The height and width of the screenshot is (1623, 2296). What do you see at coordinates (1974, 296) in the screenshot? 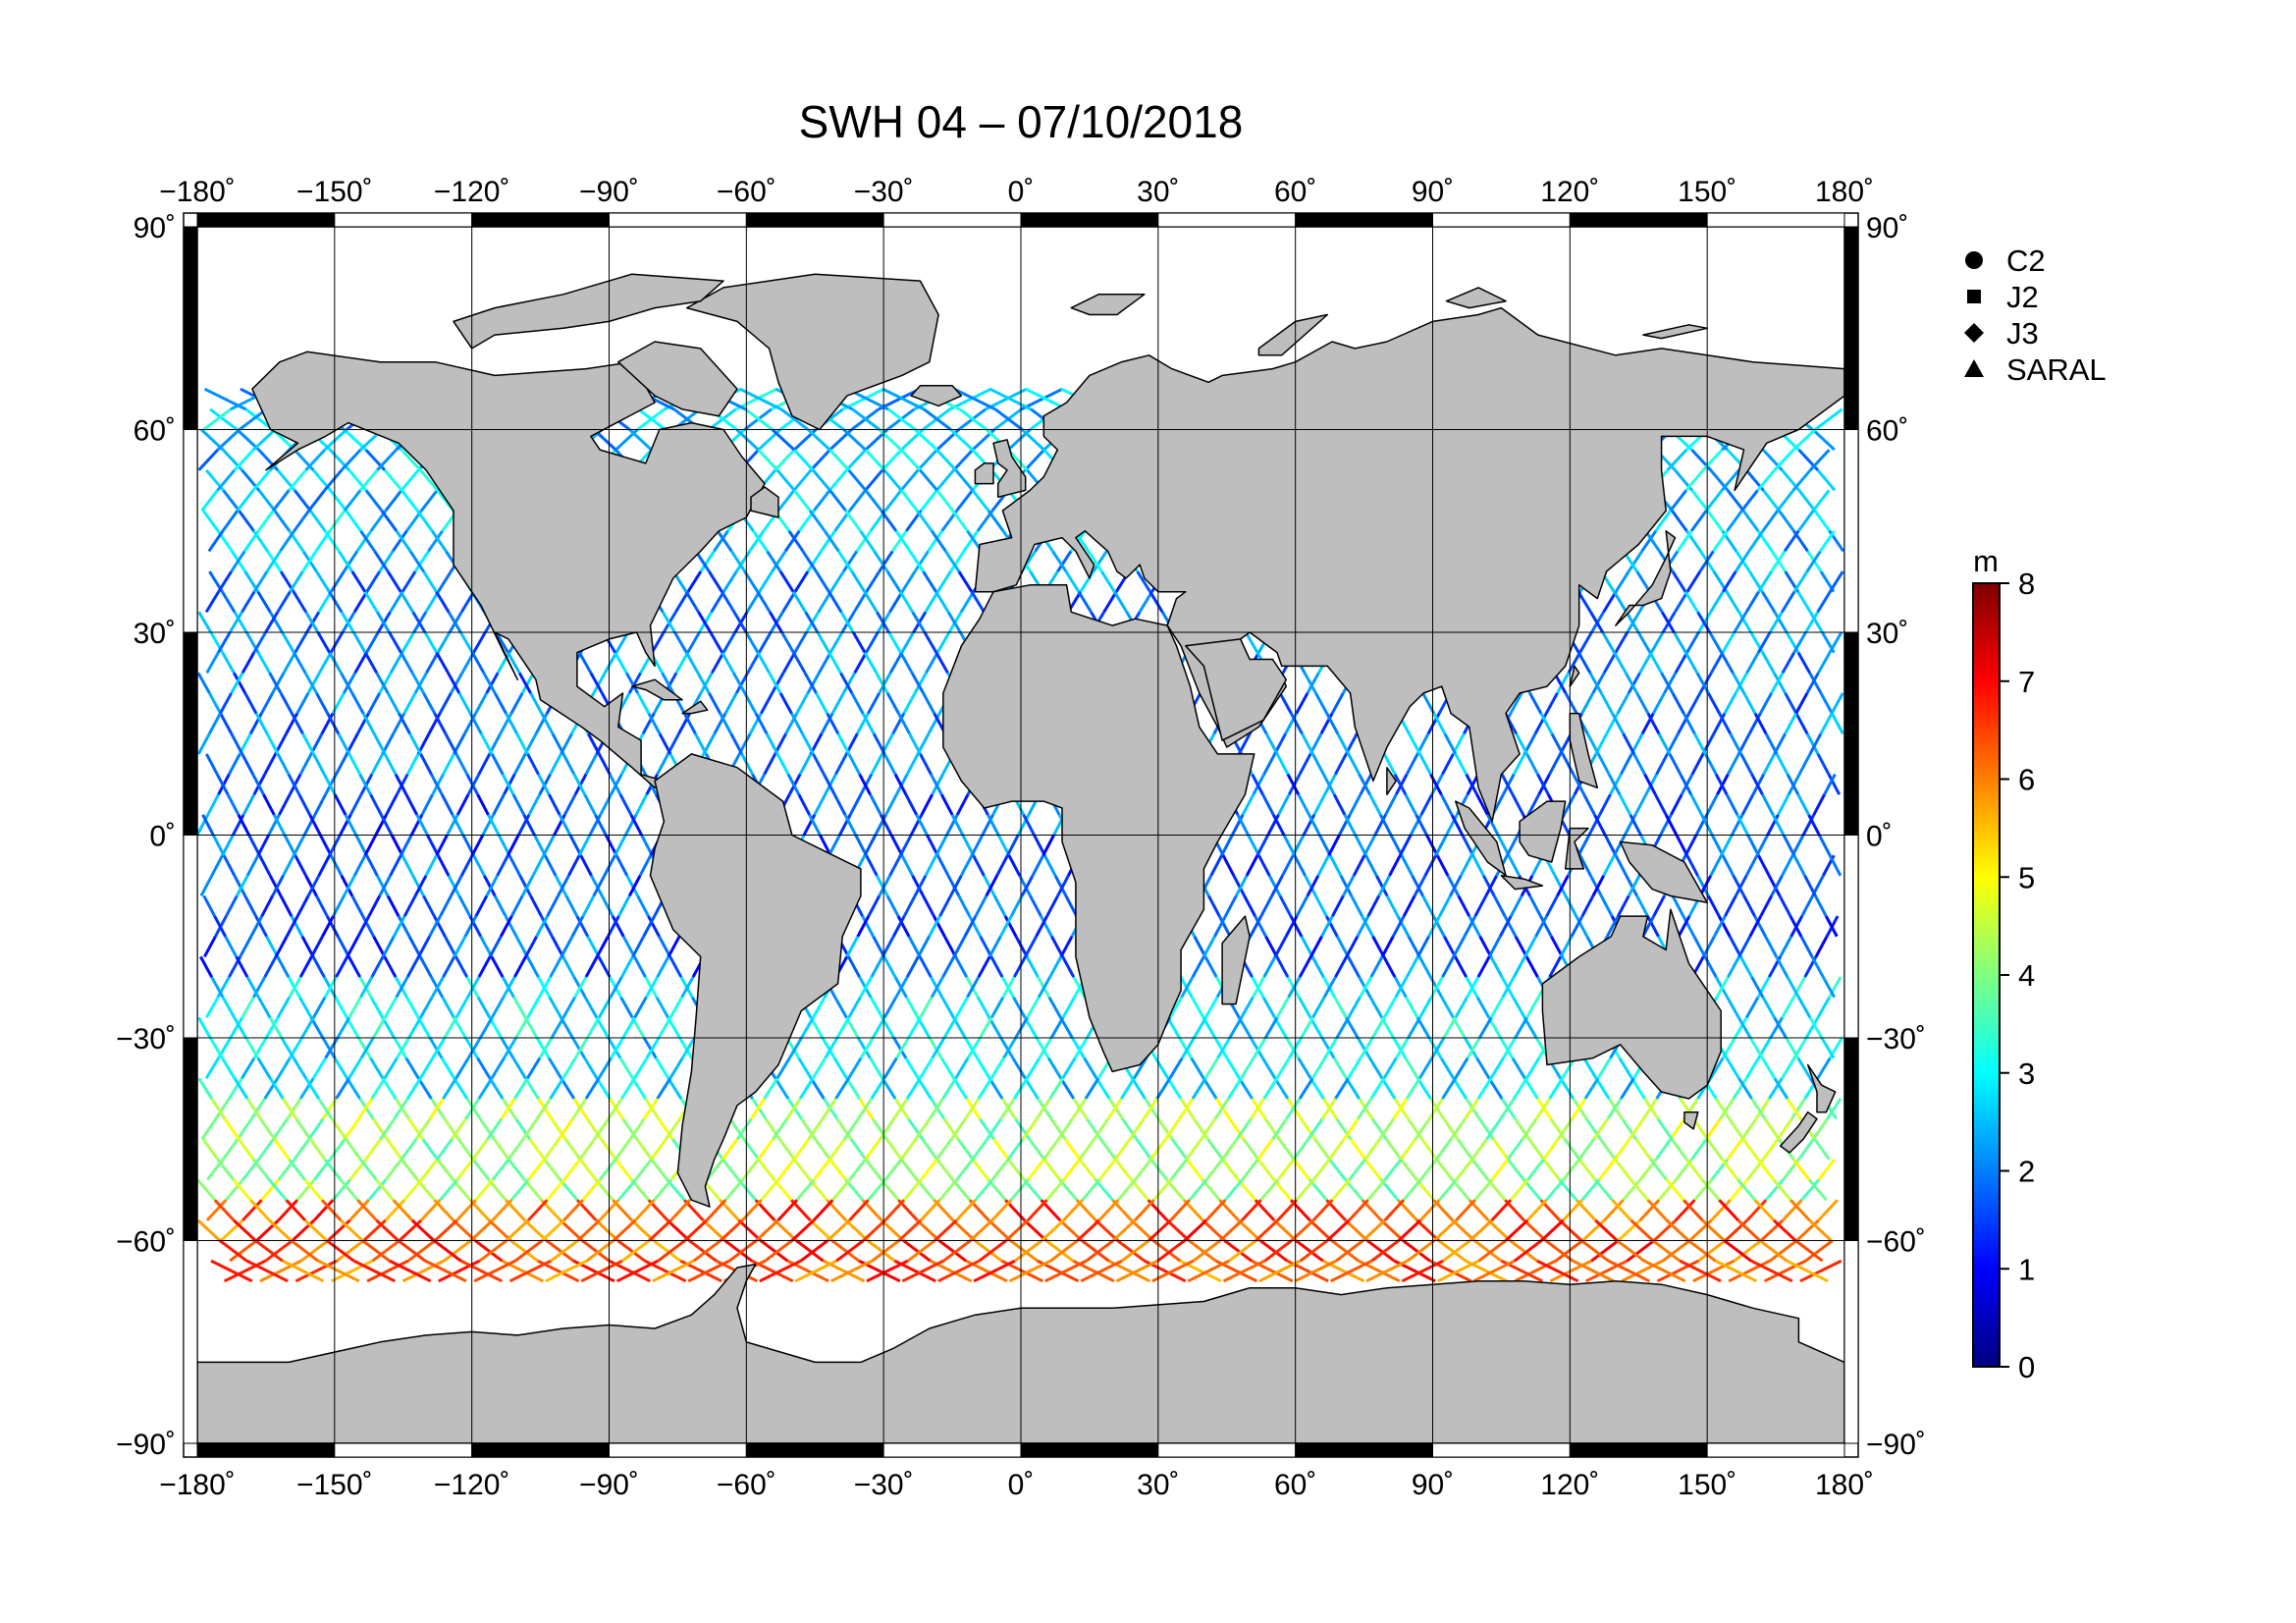
I see `legend-square-icon` at bounding box center [1974, 296].